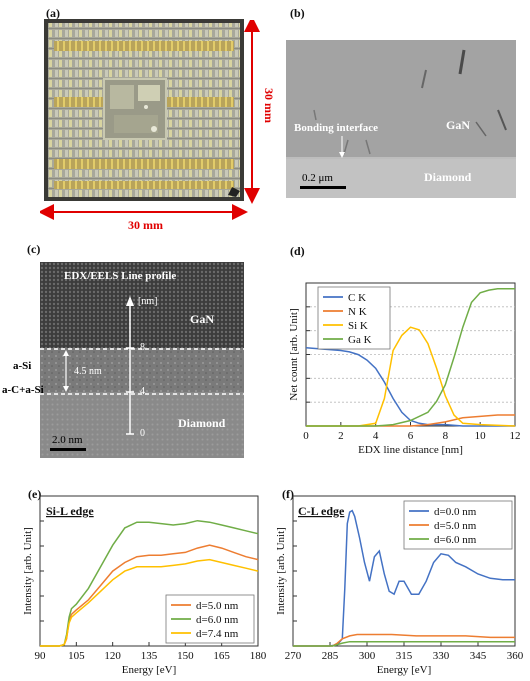 This screenshot has height=681, width=530. I want to click on legend-label-f-0: d=0.0 nm, so click(455, 512).